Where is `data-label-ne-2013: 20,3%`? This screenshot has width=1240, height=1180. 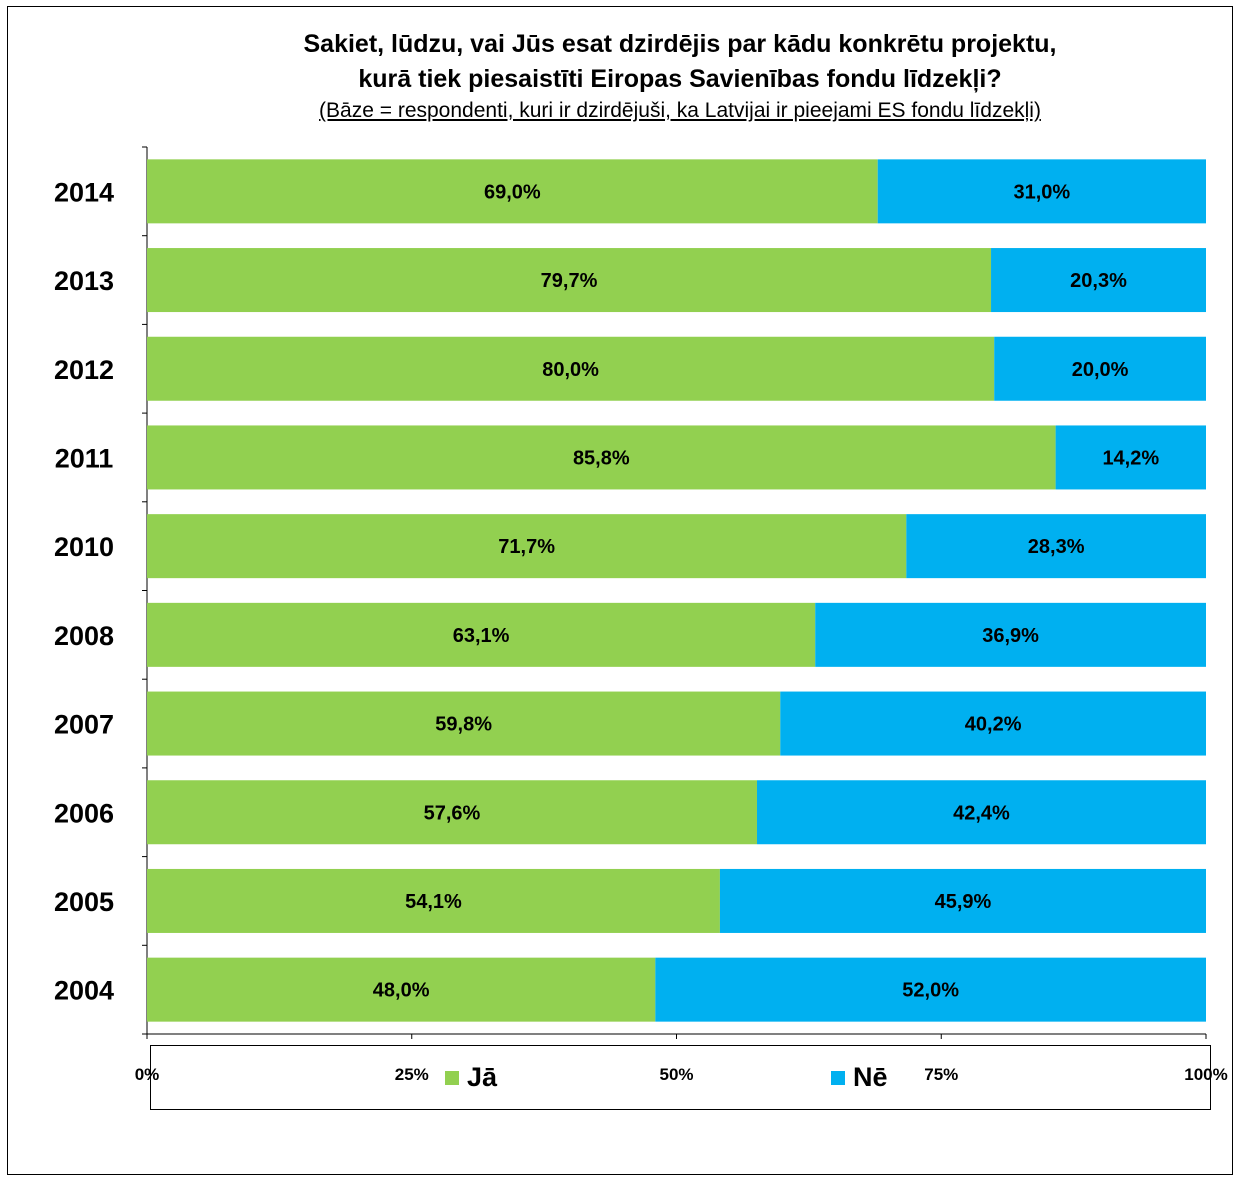
data-label-ne-2013: 20,3% is located at coordinates (1098, 281).